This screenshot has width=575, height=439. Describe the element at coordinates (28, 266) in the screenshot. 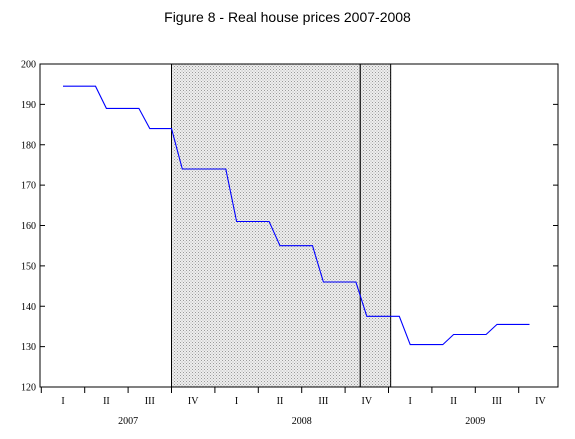

I see `y-tick-label: 150` at that location.